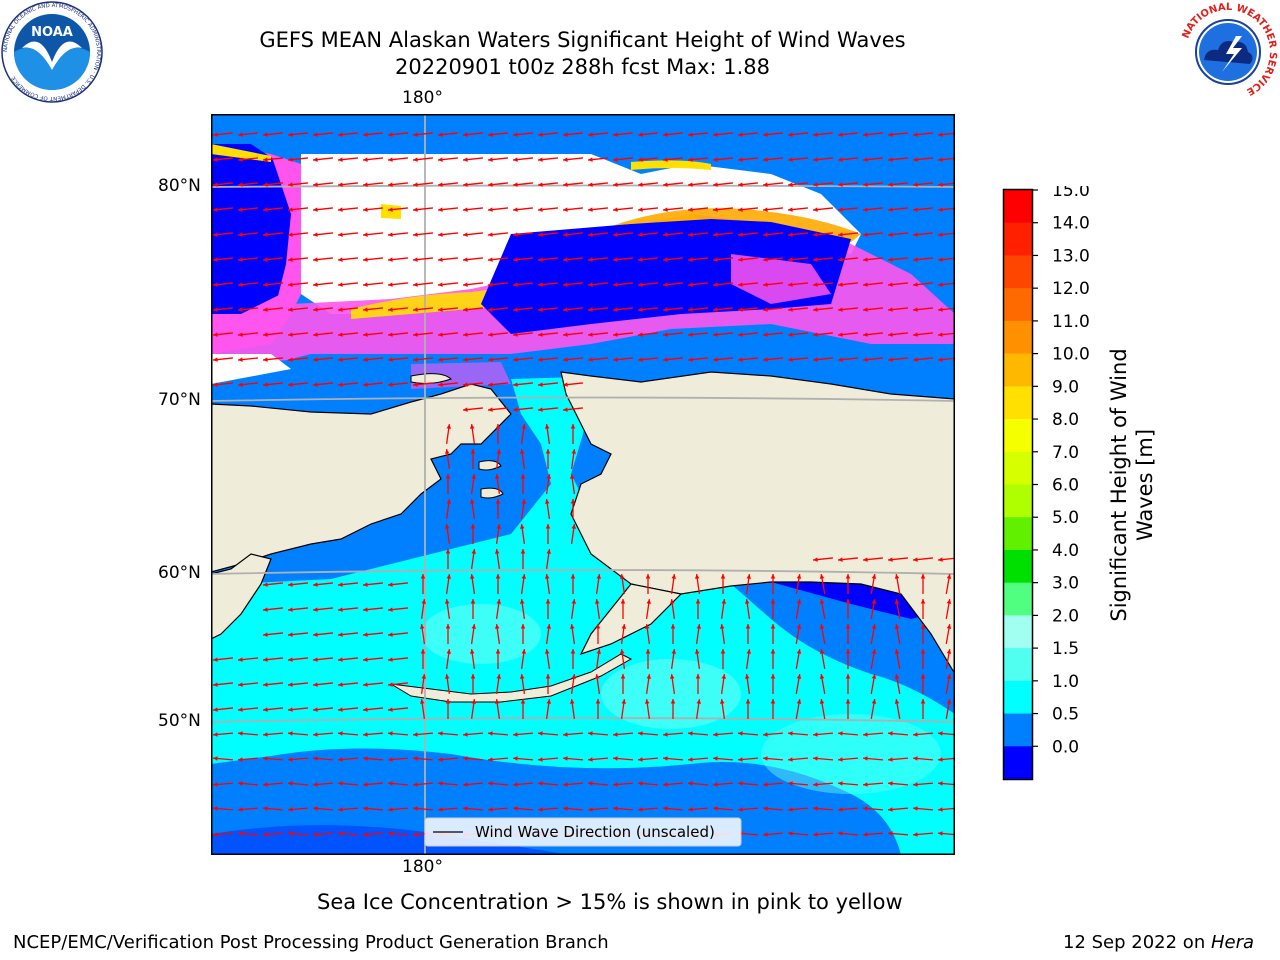  Describe the element at coordinates (1018, 337) in the screenshot. I see `colorbar-segment` at that location.